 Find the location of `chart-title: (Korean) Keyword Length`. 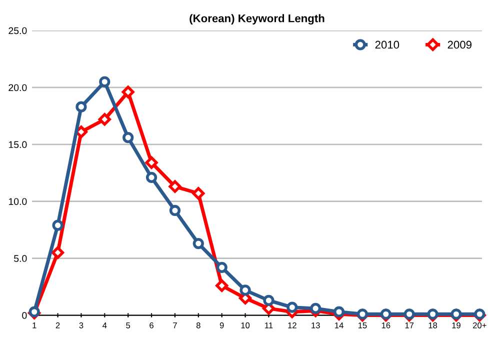

chart-title: (Korean) Keyword Length is located at coordinates (257, 19).